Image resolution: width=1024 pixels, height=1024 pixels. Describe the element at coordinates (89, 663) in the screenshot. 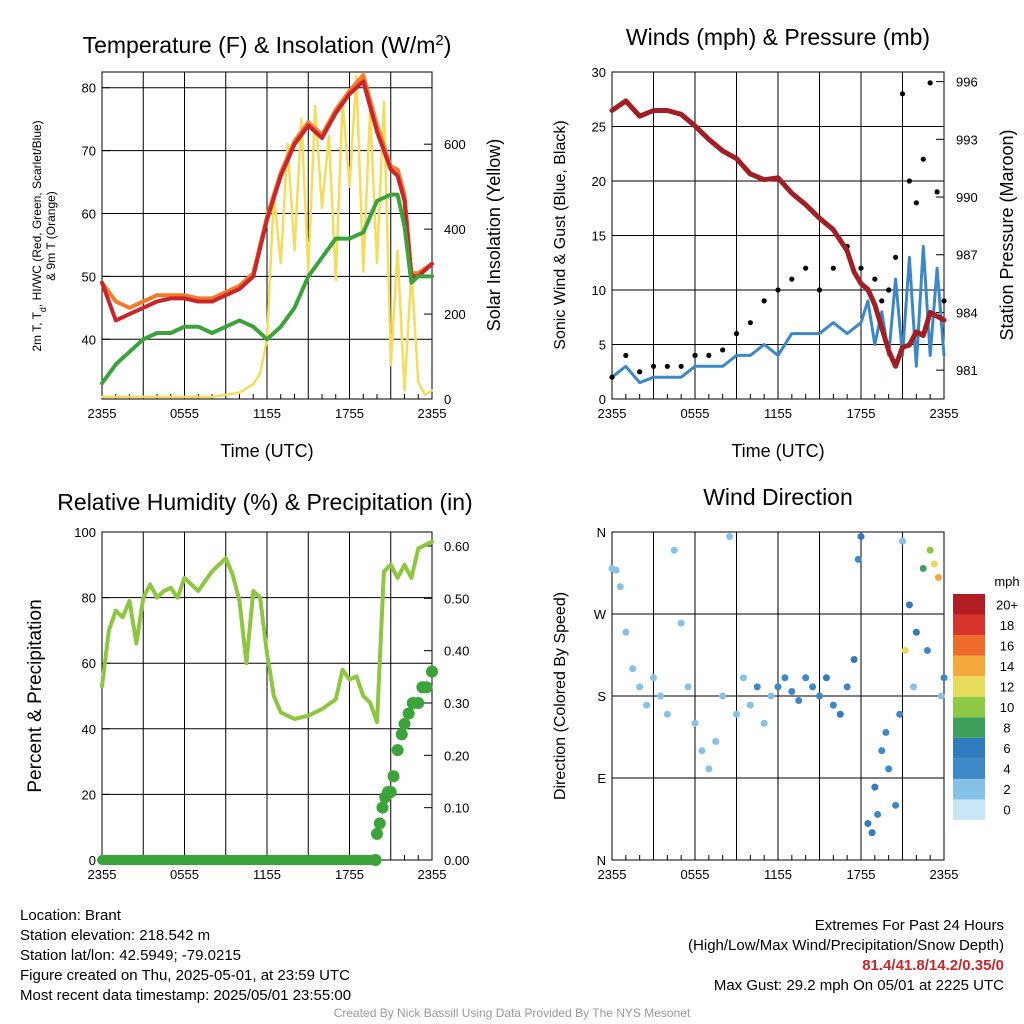

I see `rh-y-tick-label: 60` at that location.